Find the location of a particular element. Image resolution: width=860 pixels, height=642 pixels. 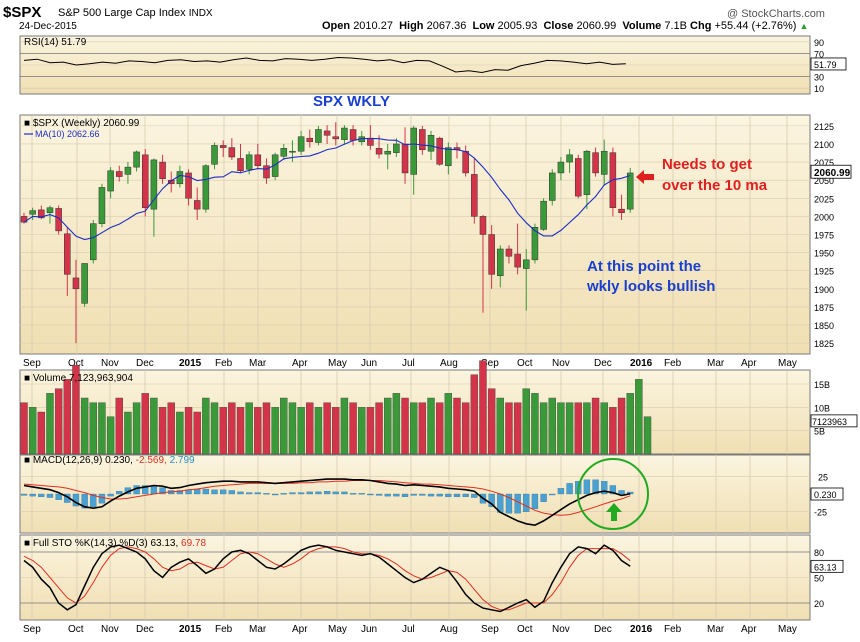

x-axis-label-bottom: Sep is located at coordinates (490, 629).